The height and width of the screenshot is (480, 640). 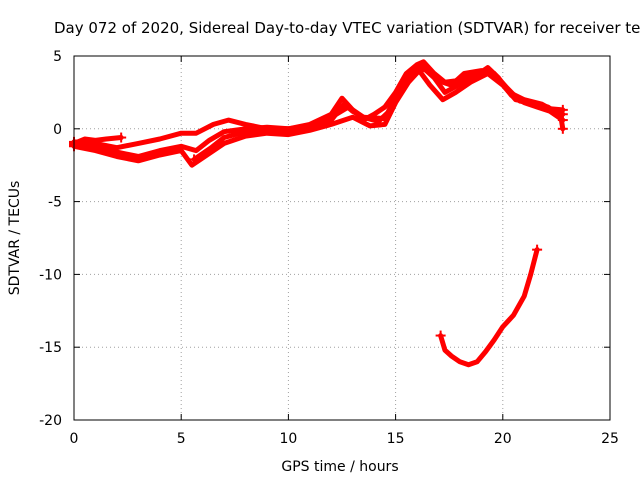 What do you see at coordinates (50, 421) in the screenshot?
I see `y-tick-label: -20` at bounding box center [50, 421].